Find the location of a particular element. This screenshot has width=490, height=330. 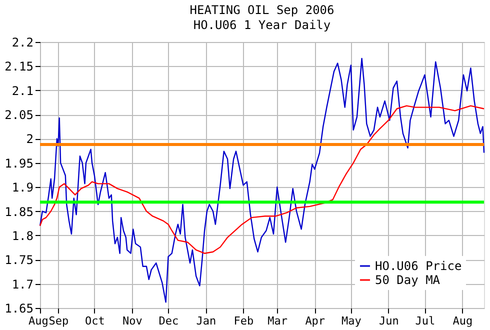

x-tick-label: May is located at coordinates (351, 321).